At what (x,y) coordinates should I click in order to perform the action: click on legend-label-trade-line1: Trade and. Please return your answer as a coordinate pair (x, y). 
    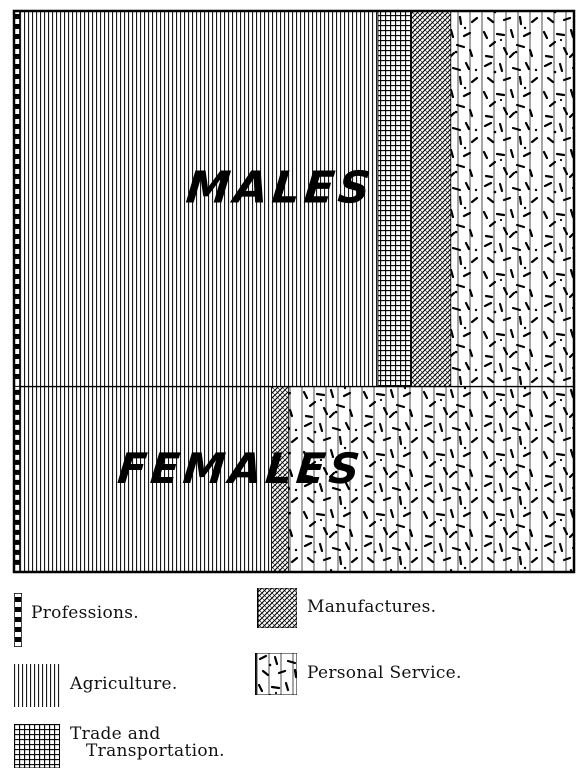
    Looking at the image, I should click on (115, 734).